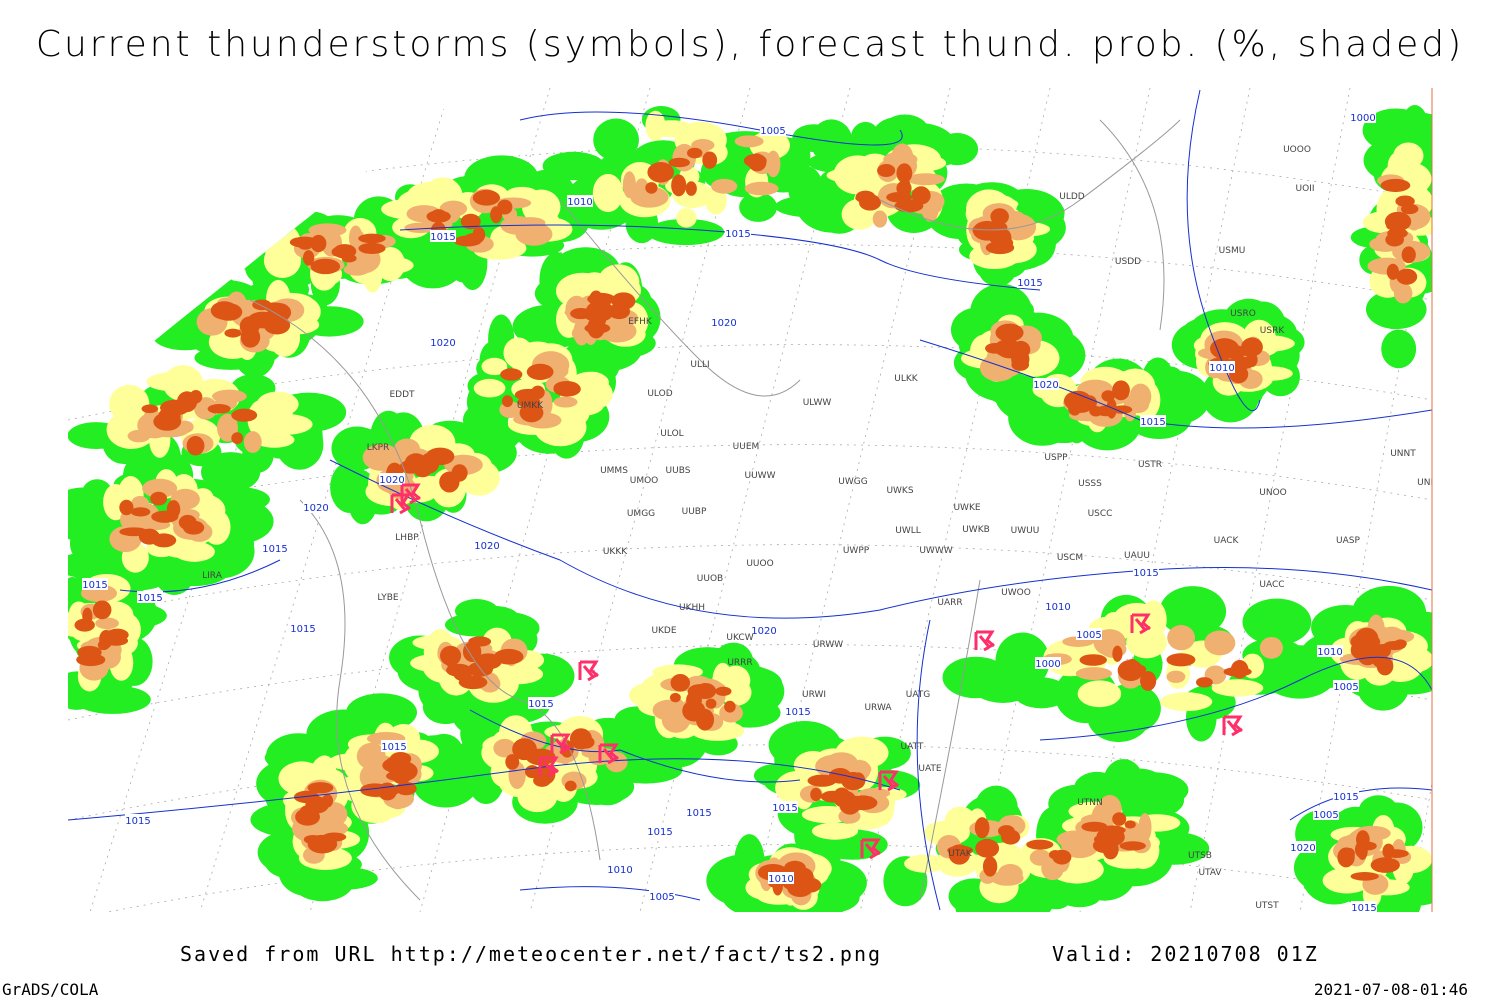  I want to click on station-label: UTNN, so click(1090, 803).